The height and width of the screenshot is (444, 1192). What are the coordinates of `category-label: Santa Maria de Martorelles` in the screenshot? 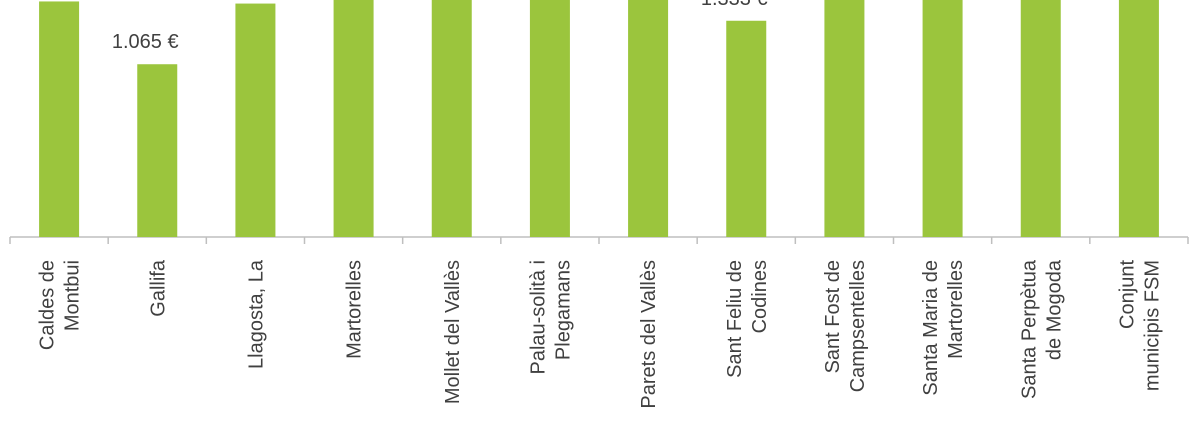 It's located at (943, 328).